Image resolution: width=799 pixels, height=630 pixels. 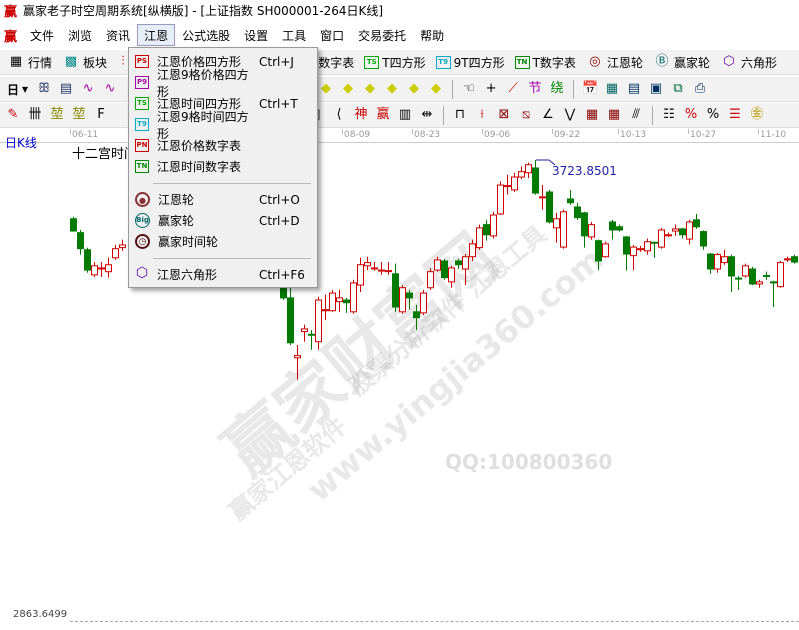 What do you see at coordinates (383, 114) in the screenshot?
I see `ying-icon: 赢` at bounding box center [383, 114].